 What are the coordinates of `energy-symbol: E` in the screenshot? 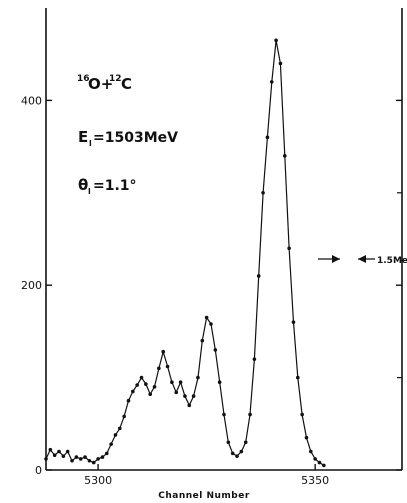 It's located at (83, 137).